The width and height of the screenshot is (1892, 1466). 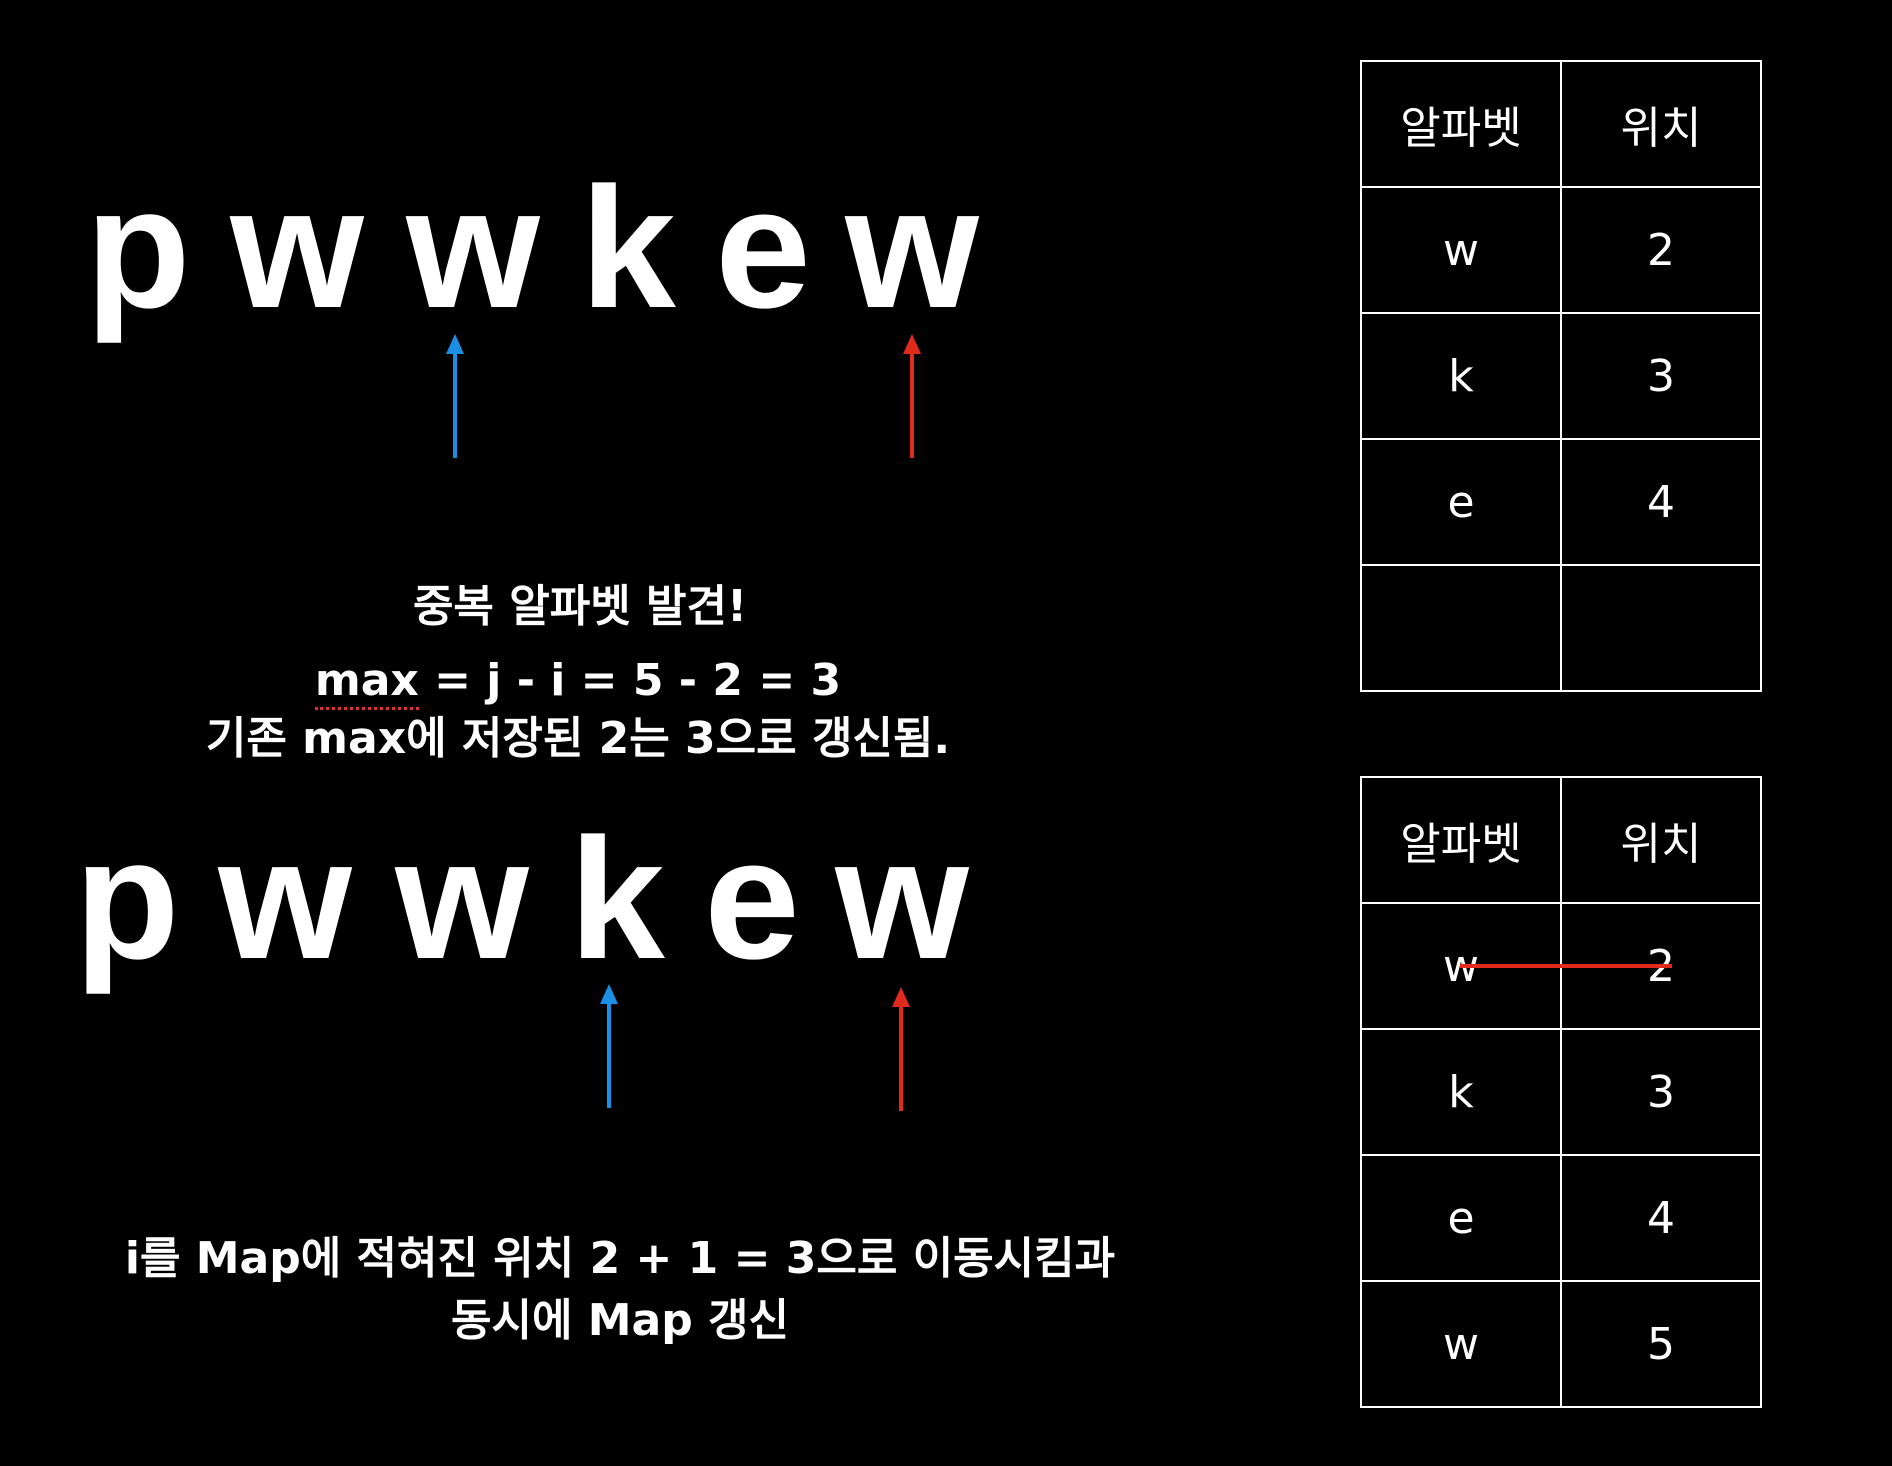 I want to click on cell-position, so click(x=1661, y=628).